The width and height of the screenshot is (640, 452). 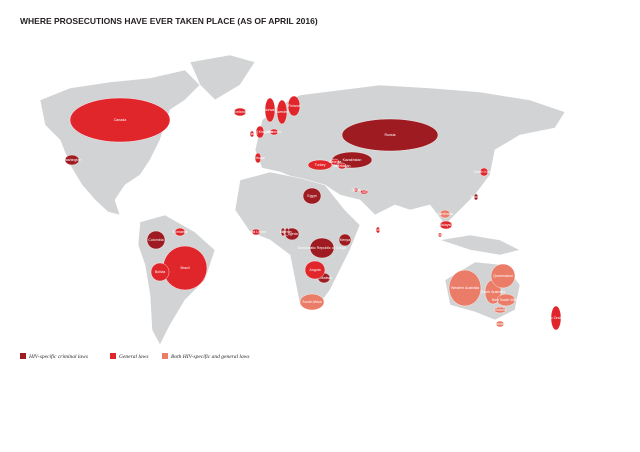 I want to click on country-label: Brazil, so click(x=185, y=268).